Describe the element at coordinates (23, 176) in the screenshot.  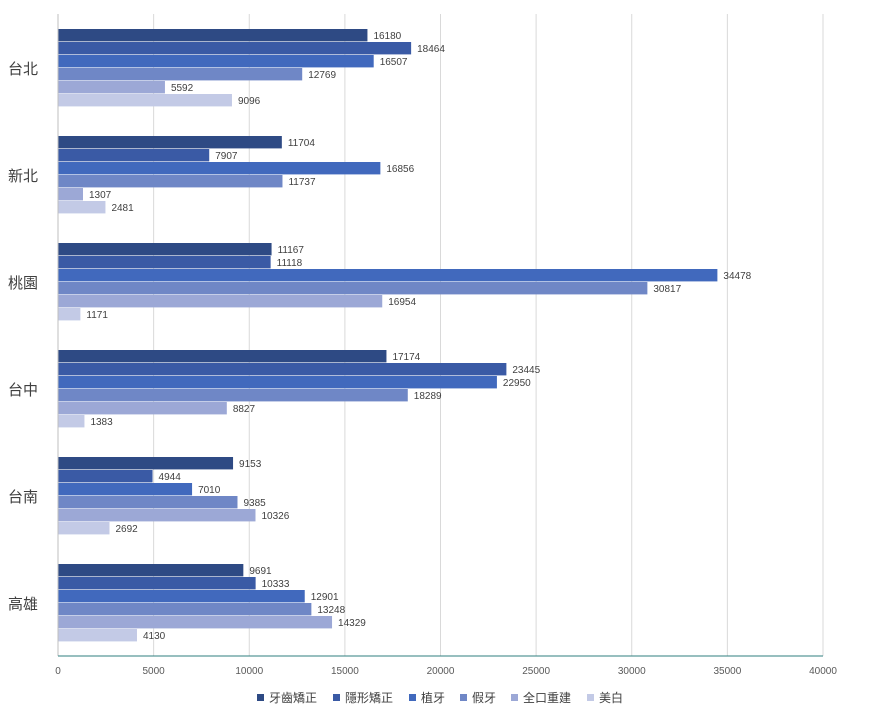
I see `category-label: 新北` at that location.